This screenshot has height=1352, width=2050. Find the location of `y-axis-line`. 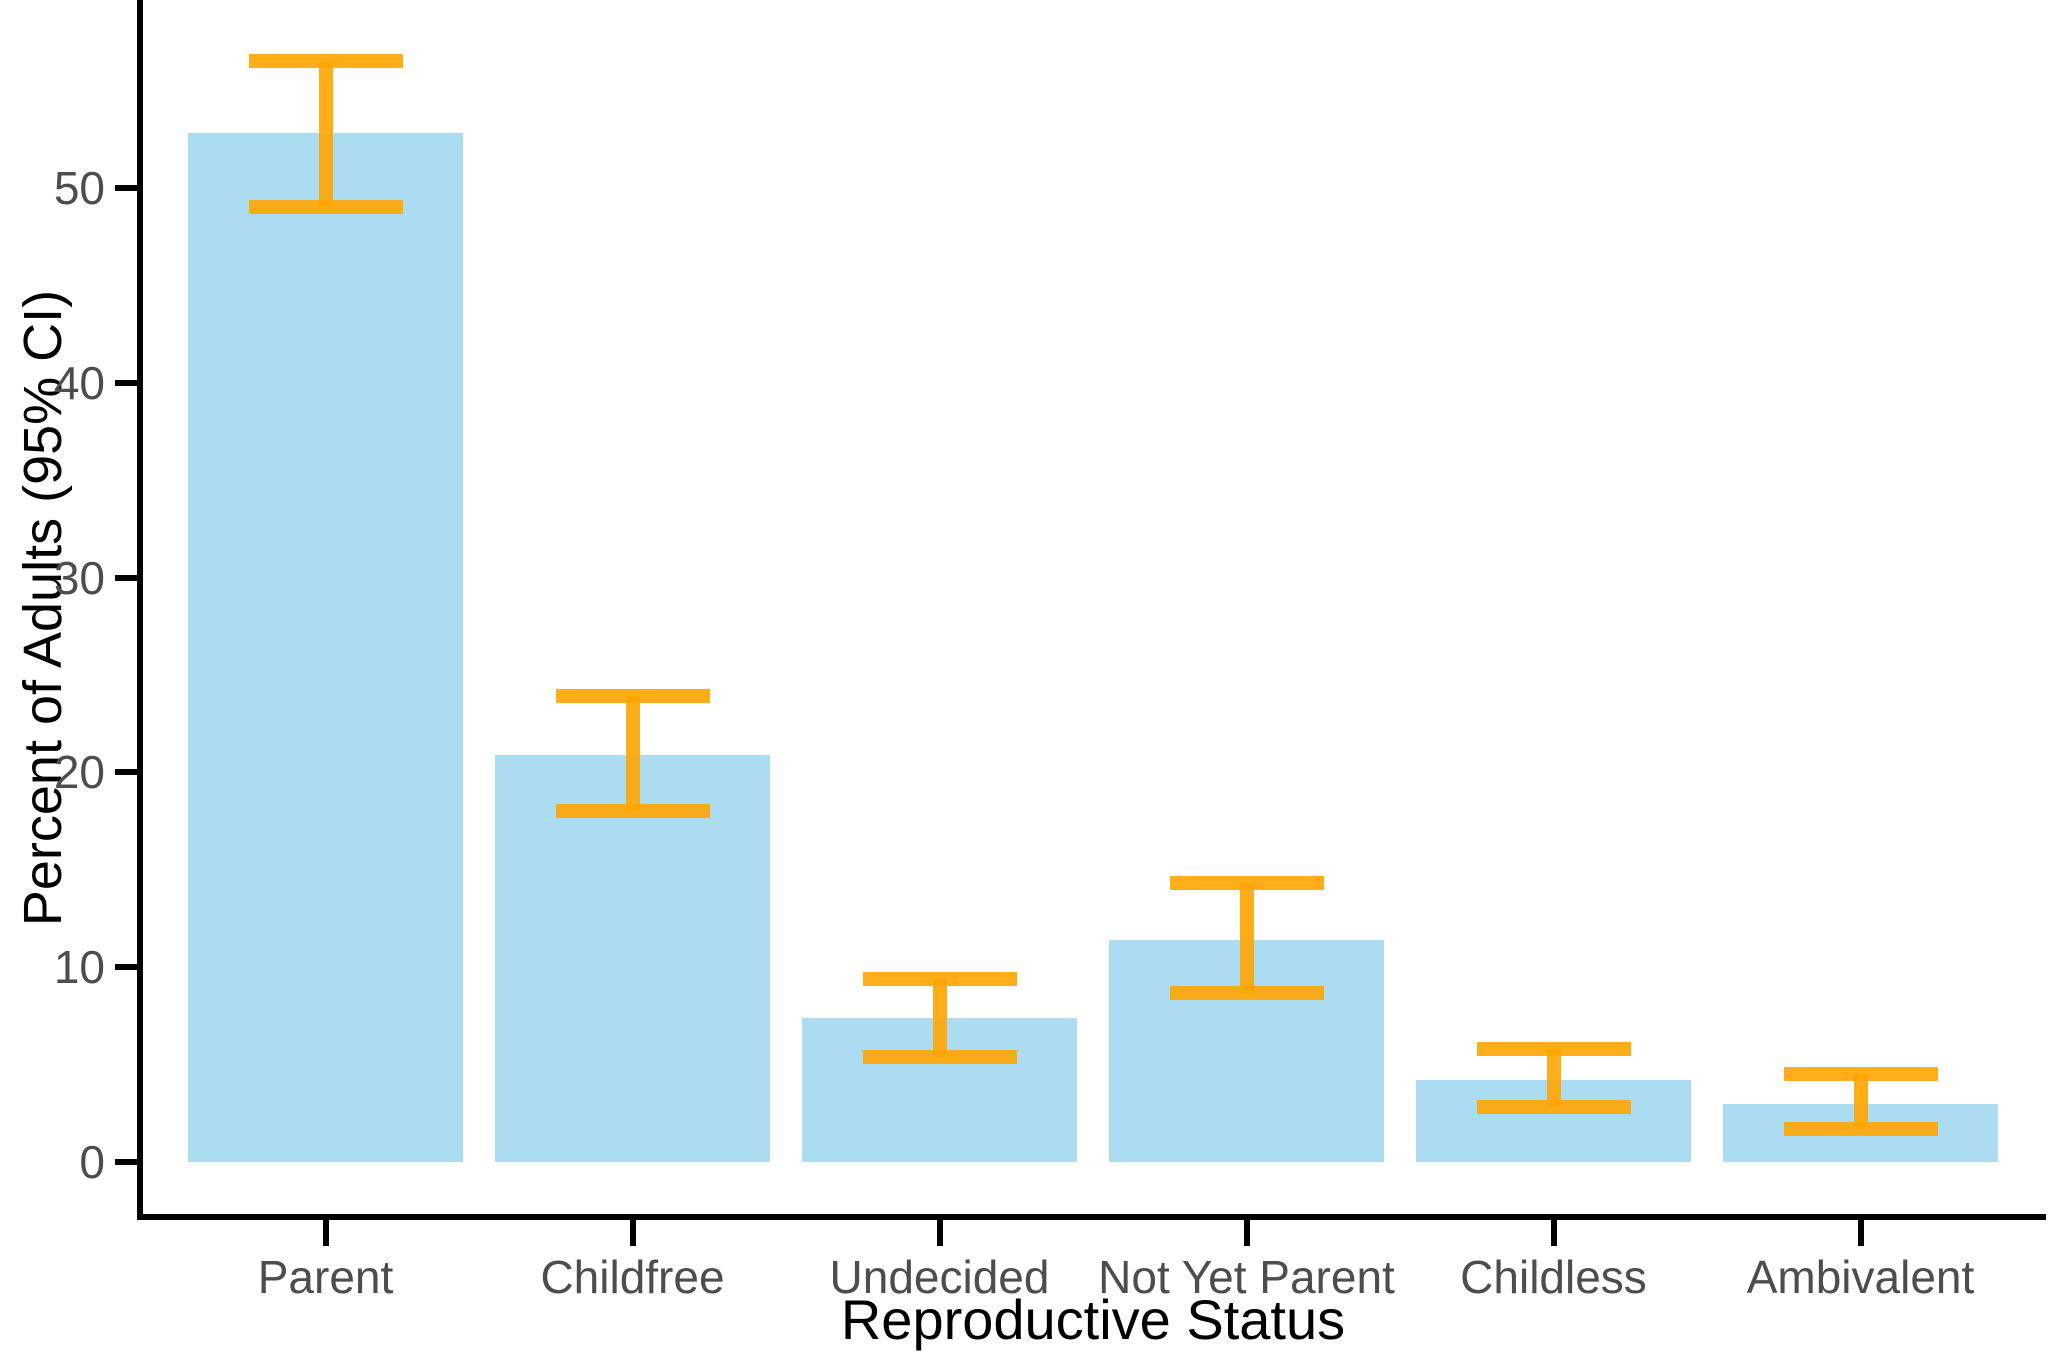

y-axis-line is located at coordinates (140, 610).